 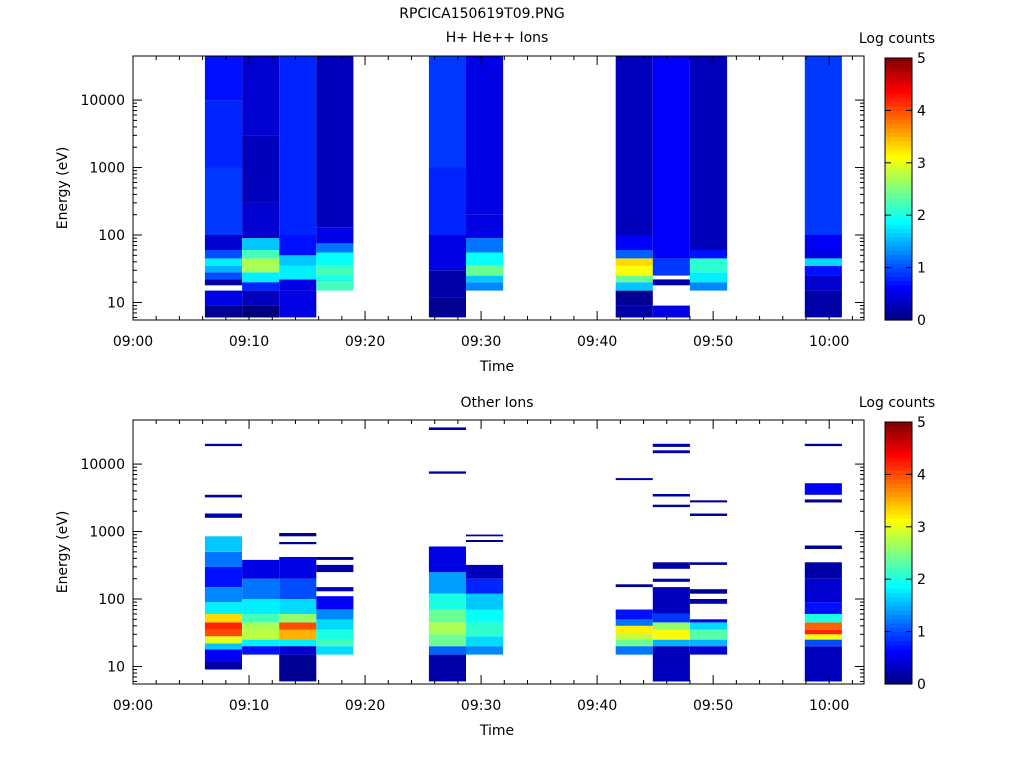 I want to click on x-tick-label: 10:00, so click(x=829, y=706).